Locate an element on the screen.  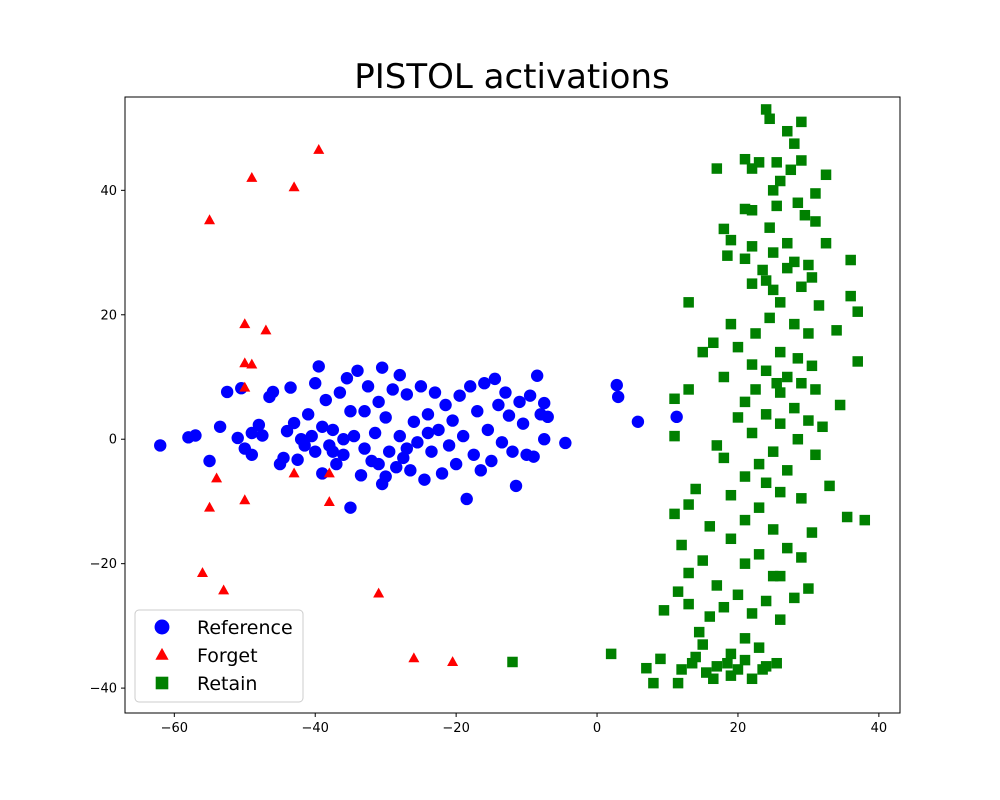
legend-marker-forget is located at coordinates (162, 653).